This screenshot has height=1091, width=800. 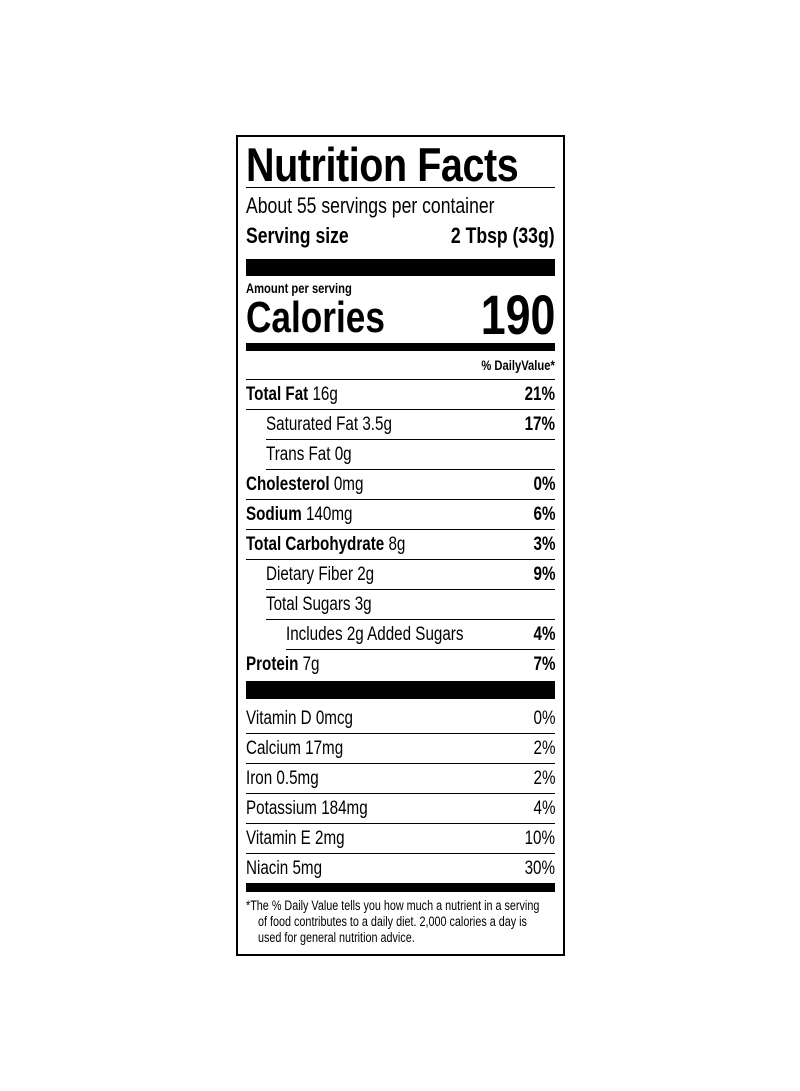 I want to click on vitamin-name: Niacin 5mg, so click(x=284, y=869).